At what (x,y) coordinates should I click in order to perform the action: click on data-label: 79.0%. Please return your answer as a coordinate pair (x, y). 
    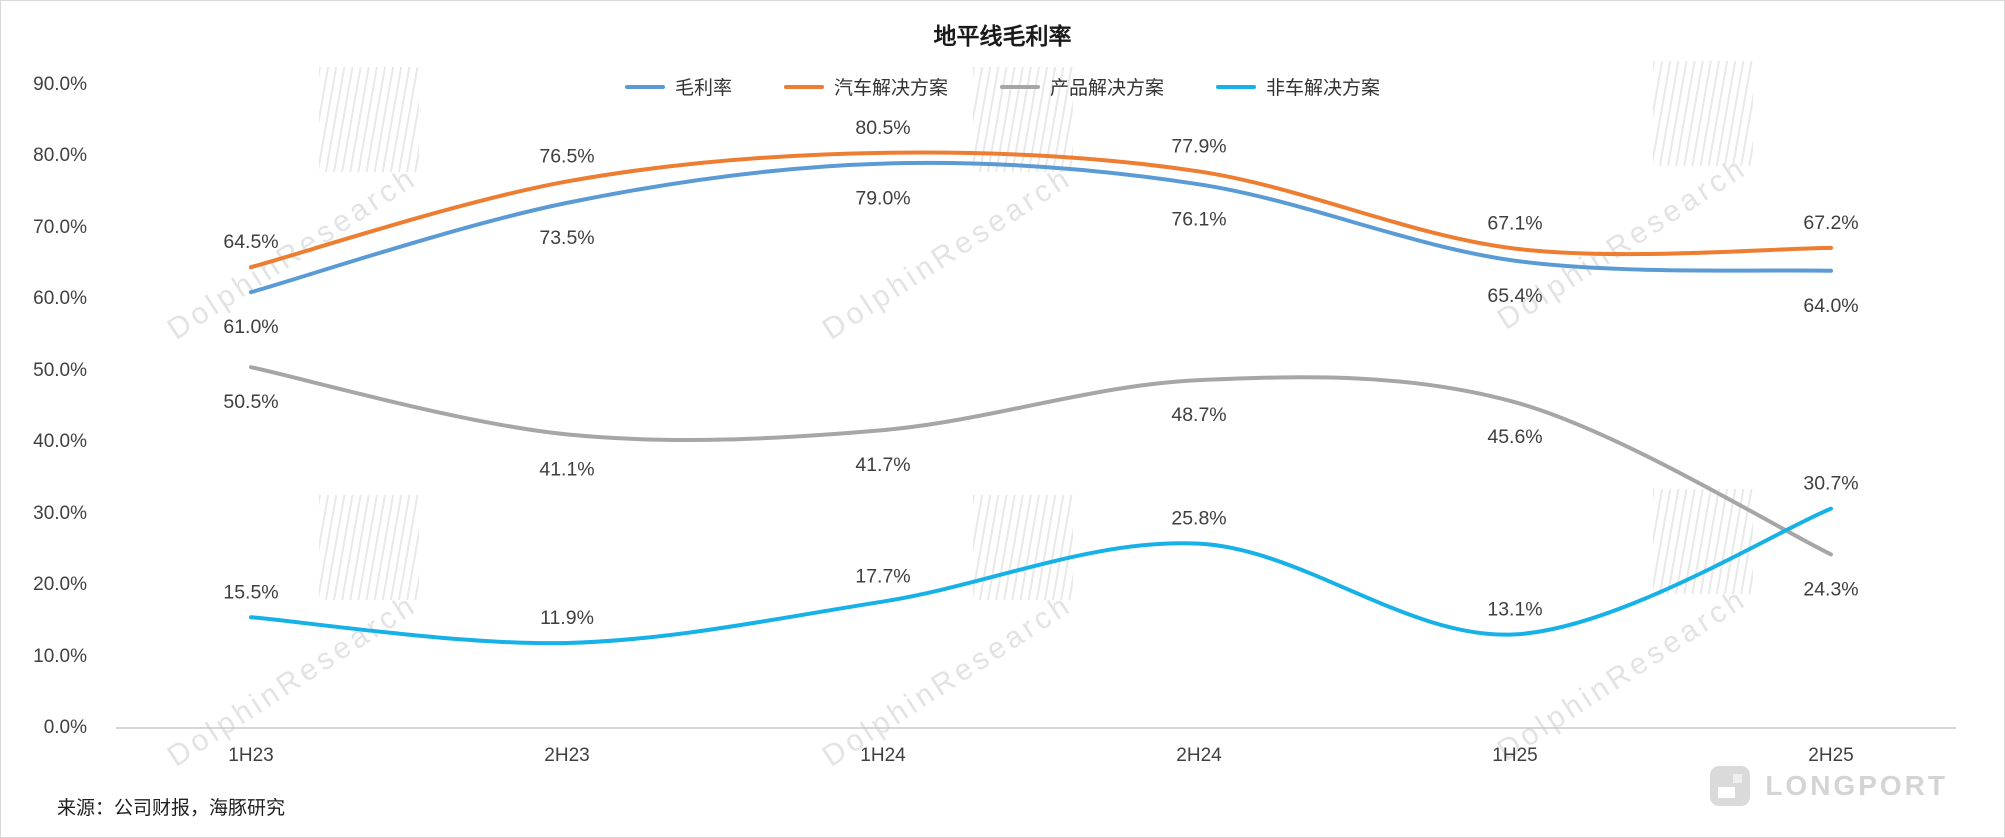
    Looking at the image, I should click on (882, 199).